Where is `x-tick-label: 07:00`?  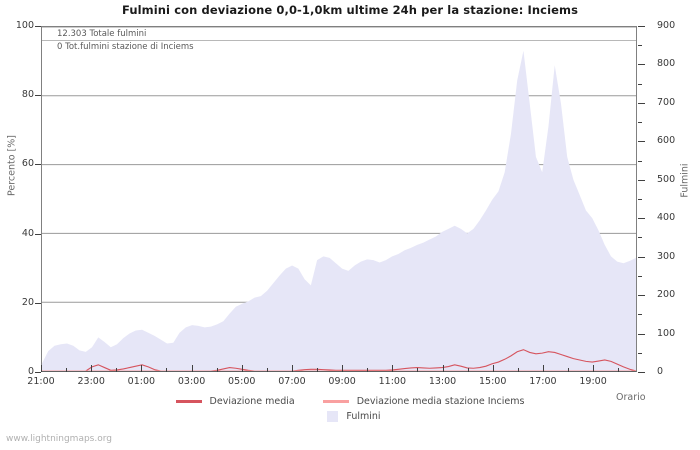
x-tick-label: 07:00 is located at coordinates (292, 381).